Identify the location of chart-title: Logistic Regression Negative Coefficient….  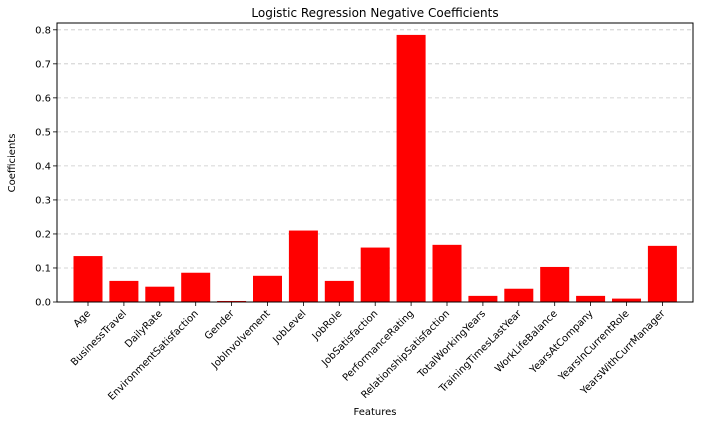
(374, 13).